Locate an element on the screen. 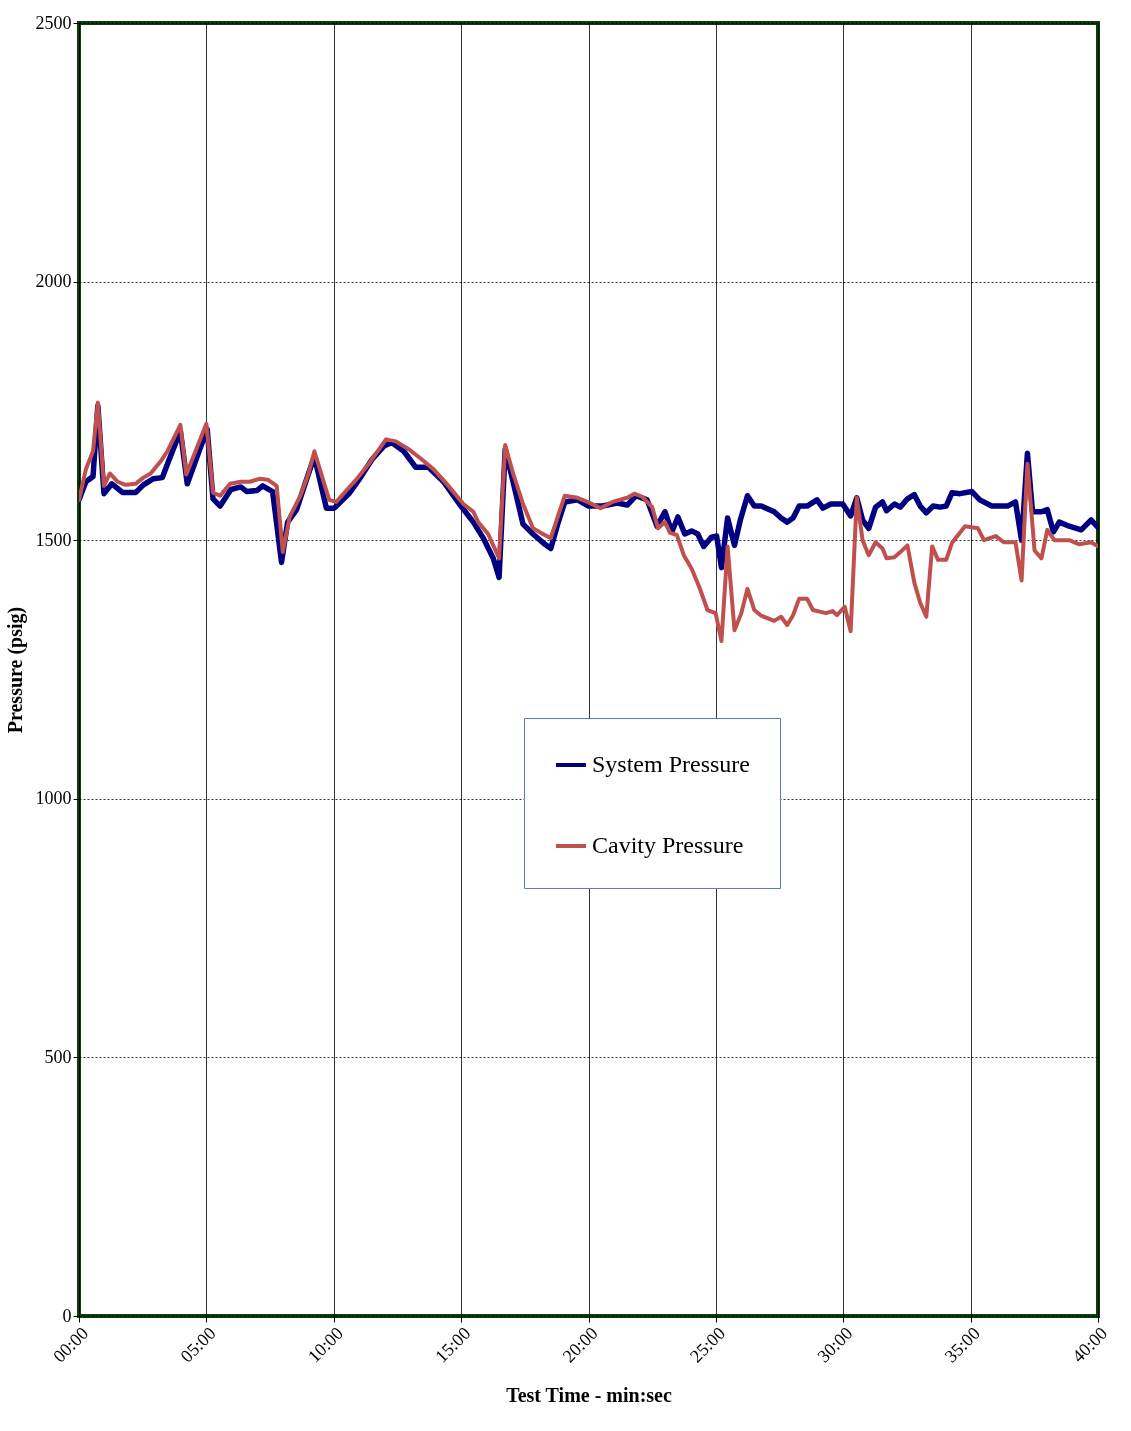 This screenshot has height=1431, width=1131. y-tick-label: 2000 is located at coordinates (53, 281).